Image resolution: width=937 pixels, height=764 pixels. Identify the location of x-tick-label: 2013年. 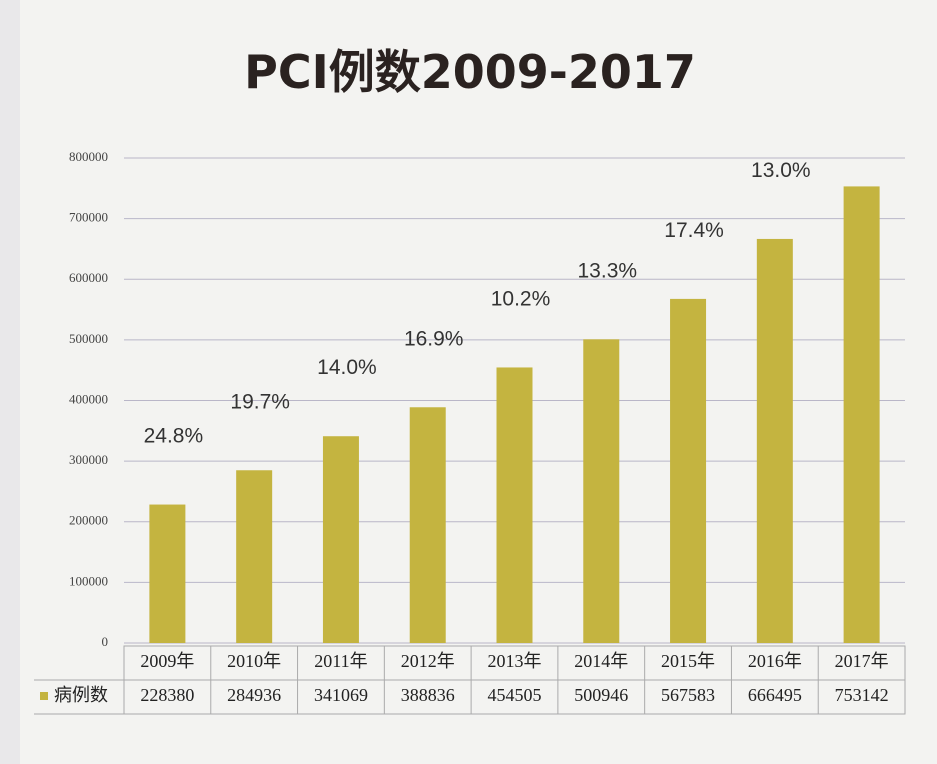
(515, 661).